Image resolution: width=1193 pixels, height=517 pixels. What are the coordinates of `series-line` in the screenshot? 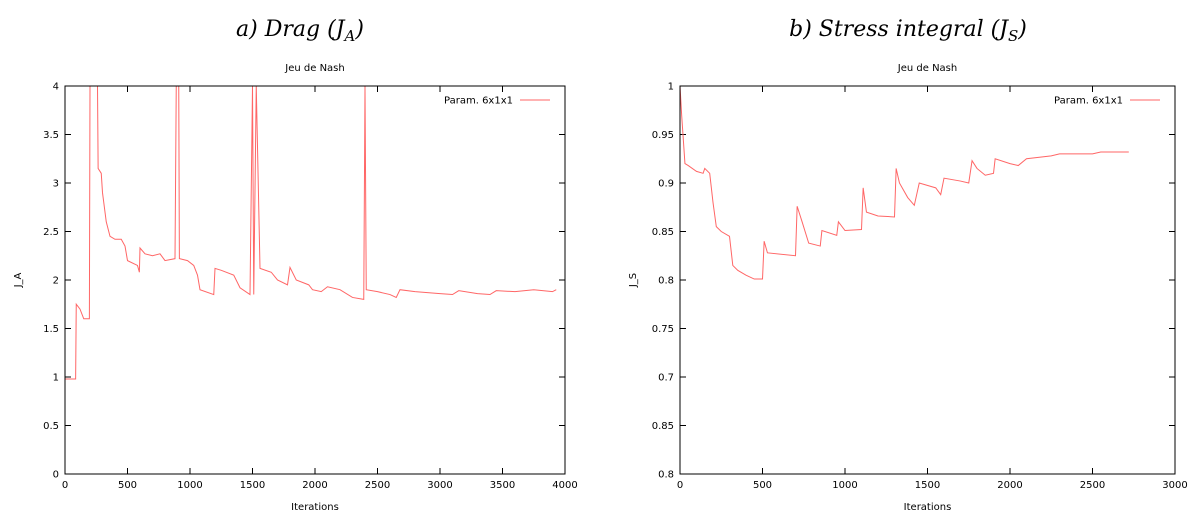 It's located at (904, 183).